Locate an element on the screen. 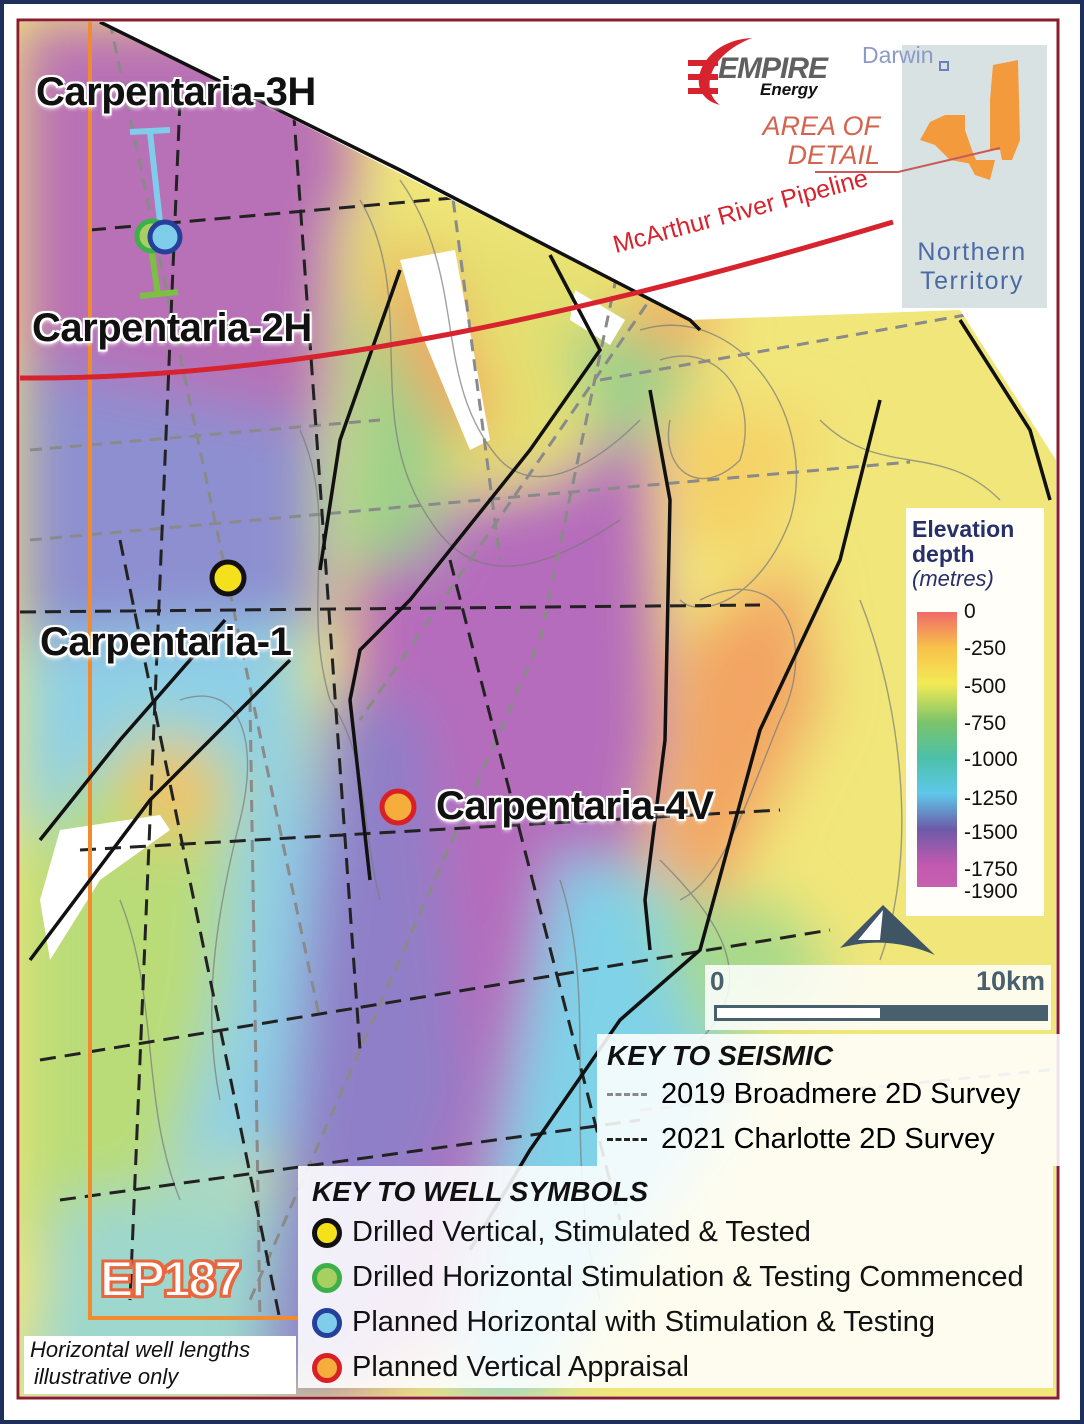 The width and height of the screenshot is (1084, 1424). scale-end: 10km is located at coordinates (1011, 981).